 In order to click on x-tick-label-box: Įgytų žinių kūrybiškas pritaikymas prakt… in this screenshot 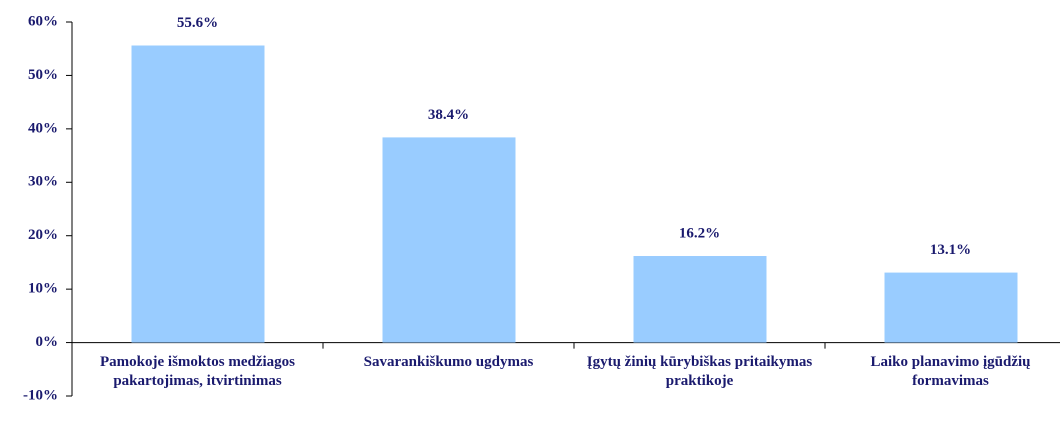, I will do `click(699, 371)`.